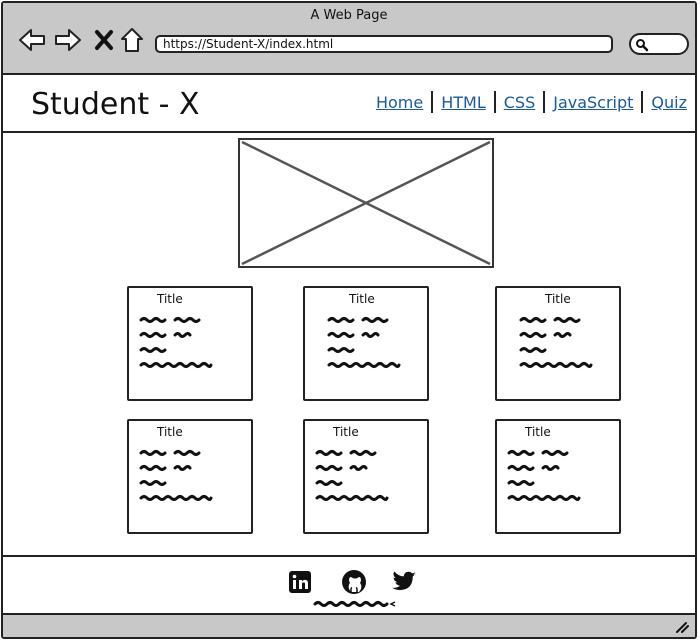 This screenshot has width=700, height=643. What do you see at coordinates (248, 44) in the screenshot?
I see `url-text: https://Student-X/index.html` at bounding box center [248, 44].